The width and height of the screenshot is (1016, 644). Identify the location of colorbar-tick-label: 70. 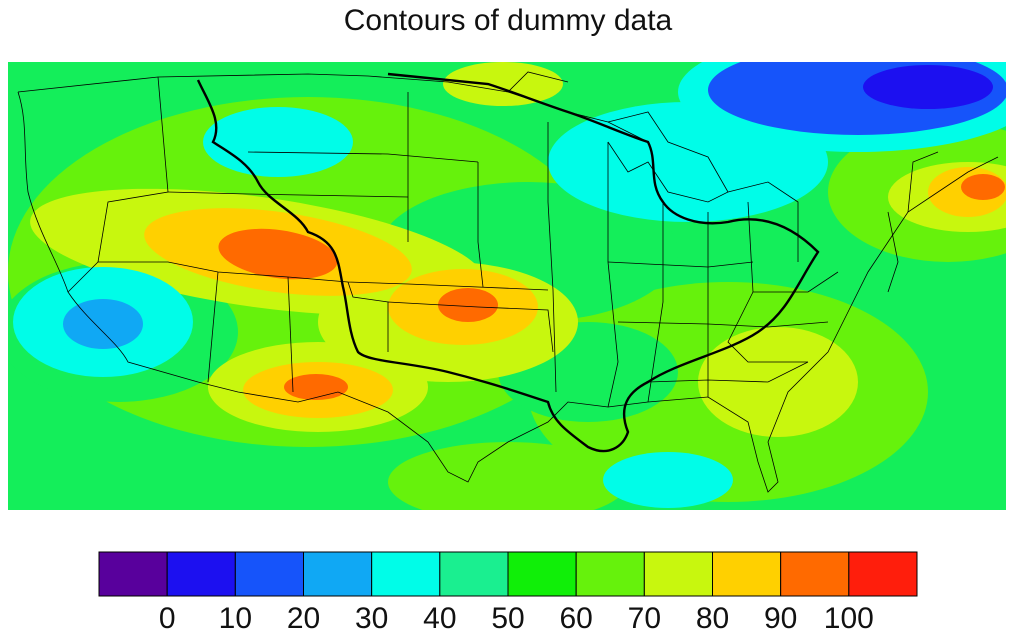
(644, 618).